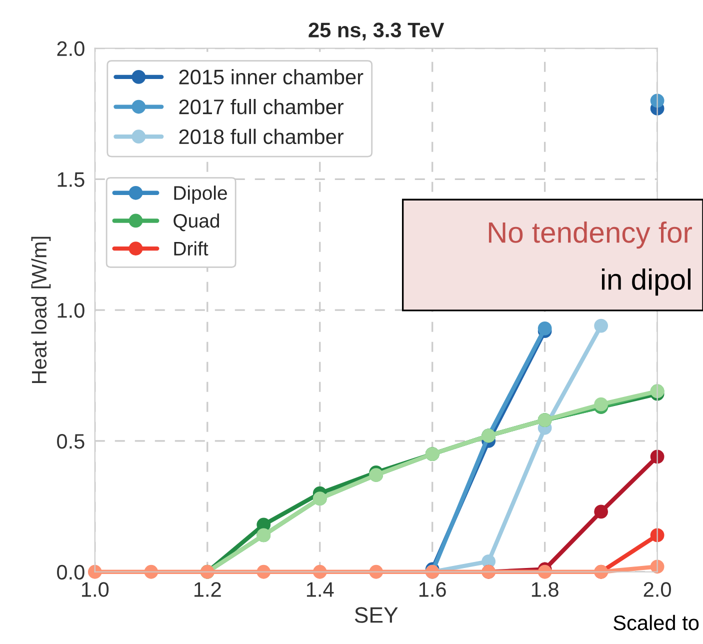 The width and height of the screenshot is (703, 644). Describe the element at coordinates (545, 589) in the screenshot. I see `x-tick-label: 1.8` at that location.